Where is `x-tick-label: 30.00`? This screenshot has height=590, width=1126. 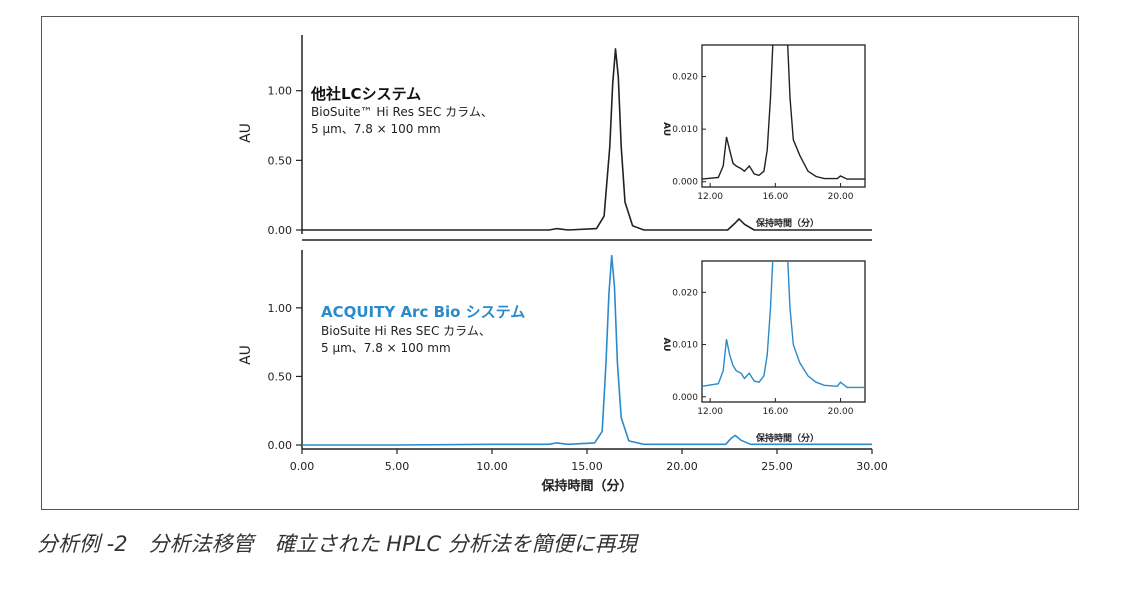 x-tick-label: 30.00 is located at coordinates (872, 466).